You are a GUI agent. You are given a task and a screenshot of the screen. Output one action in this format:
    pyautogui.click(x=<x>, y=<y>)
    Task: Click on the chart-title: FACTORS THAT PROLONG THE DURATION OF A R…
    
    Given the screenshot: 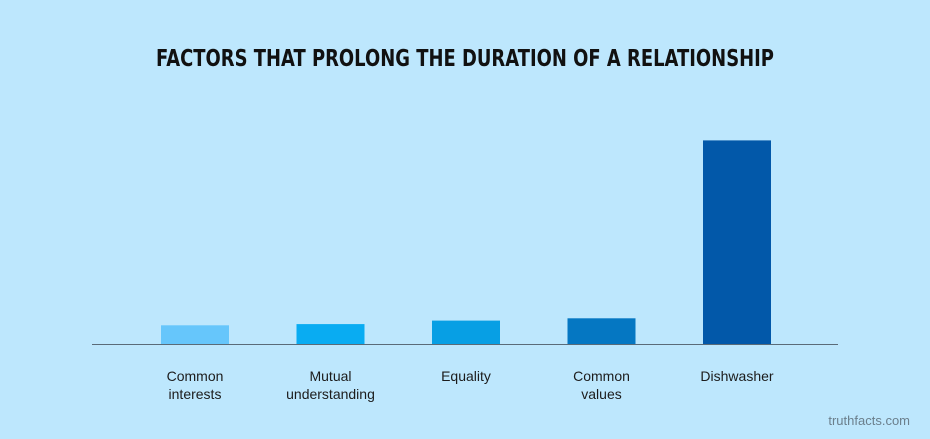 What is the action you would take?
    pyautogui.click(x=465, y=59)
    